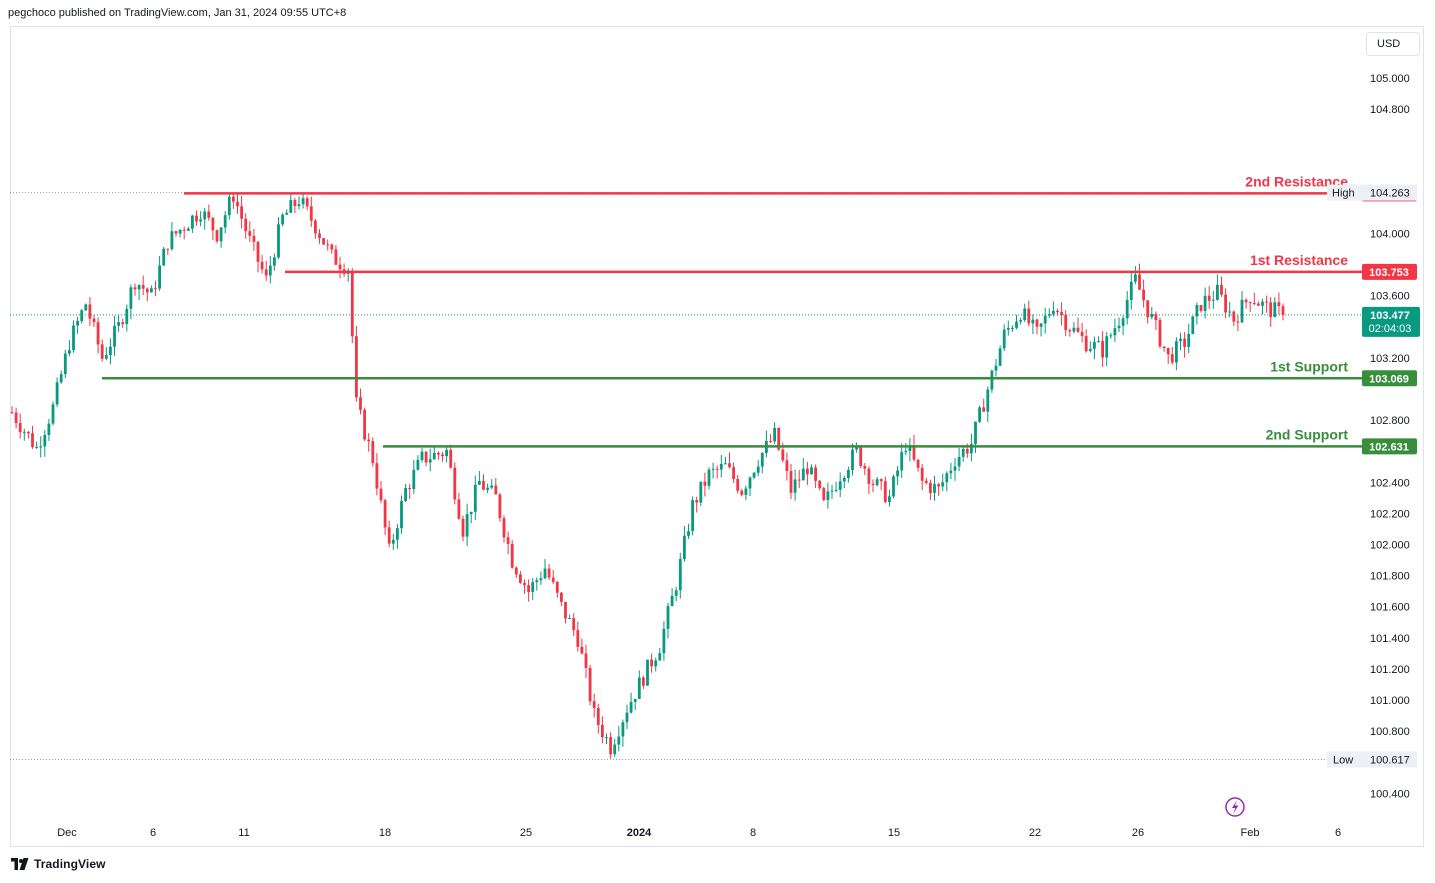 The width and height of the screenshot is (1435, 883). What do you see at coordinates (1390, 761) in the screenshot?
I see `low-value: 100.617` at bounding box center [1390, 761].